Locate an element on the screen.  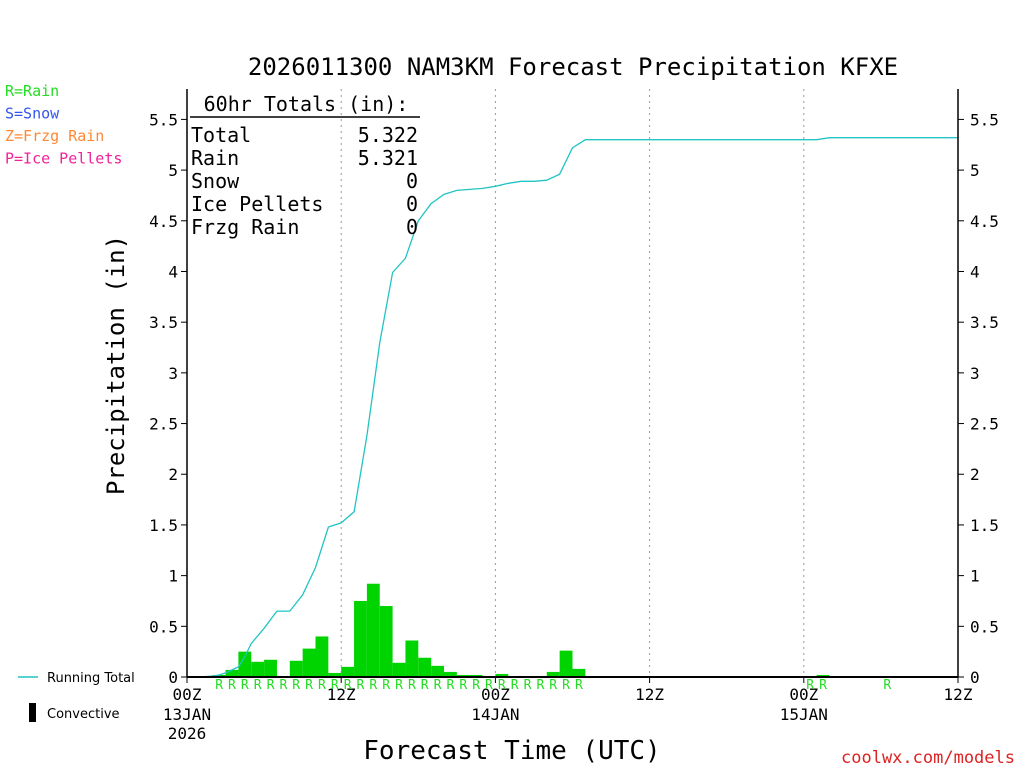
y-tick-label-left: 3 is located at coordinates (173, 373).